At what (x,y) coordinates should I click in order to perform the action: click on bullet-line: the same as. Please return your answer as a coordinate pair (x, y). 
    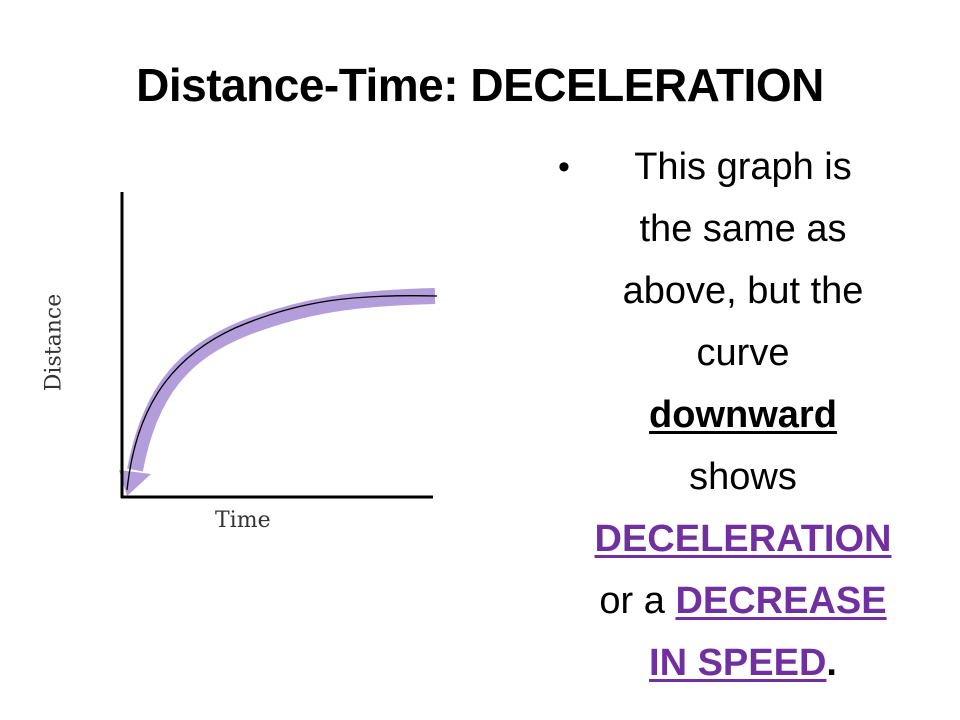
    Looking at the image, I should click on (743, 229).